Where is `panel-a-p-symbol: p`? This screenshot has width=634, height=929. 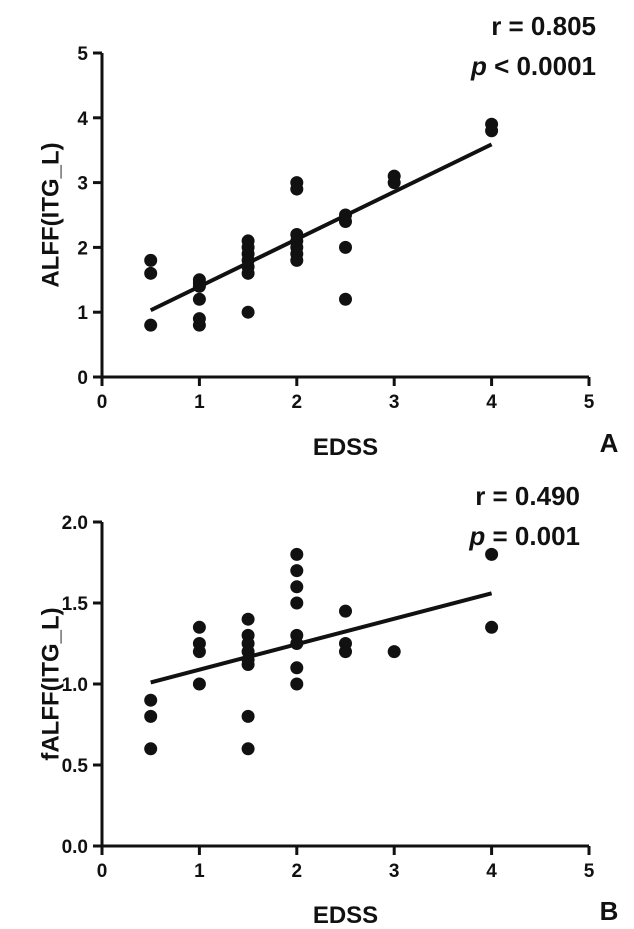 panel-a-p-symbol: p is located at coordinates (478, 66).